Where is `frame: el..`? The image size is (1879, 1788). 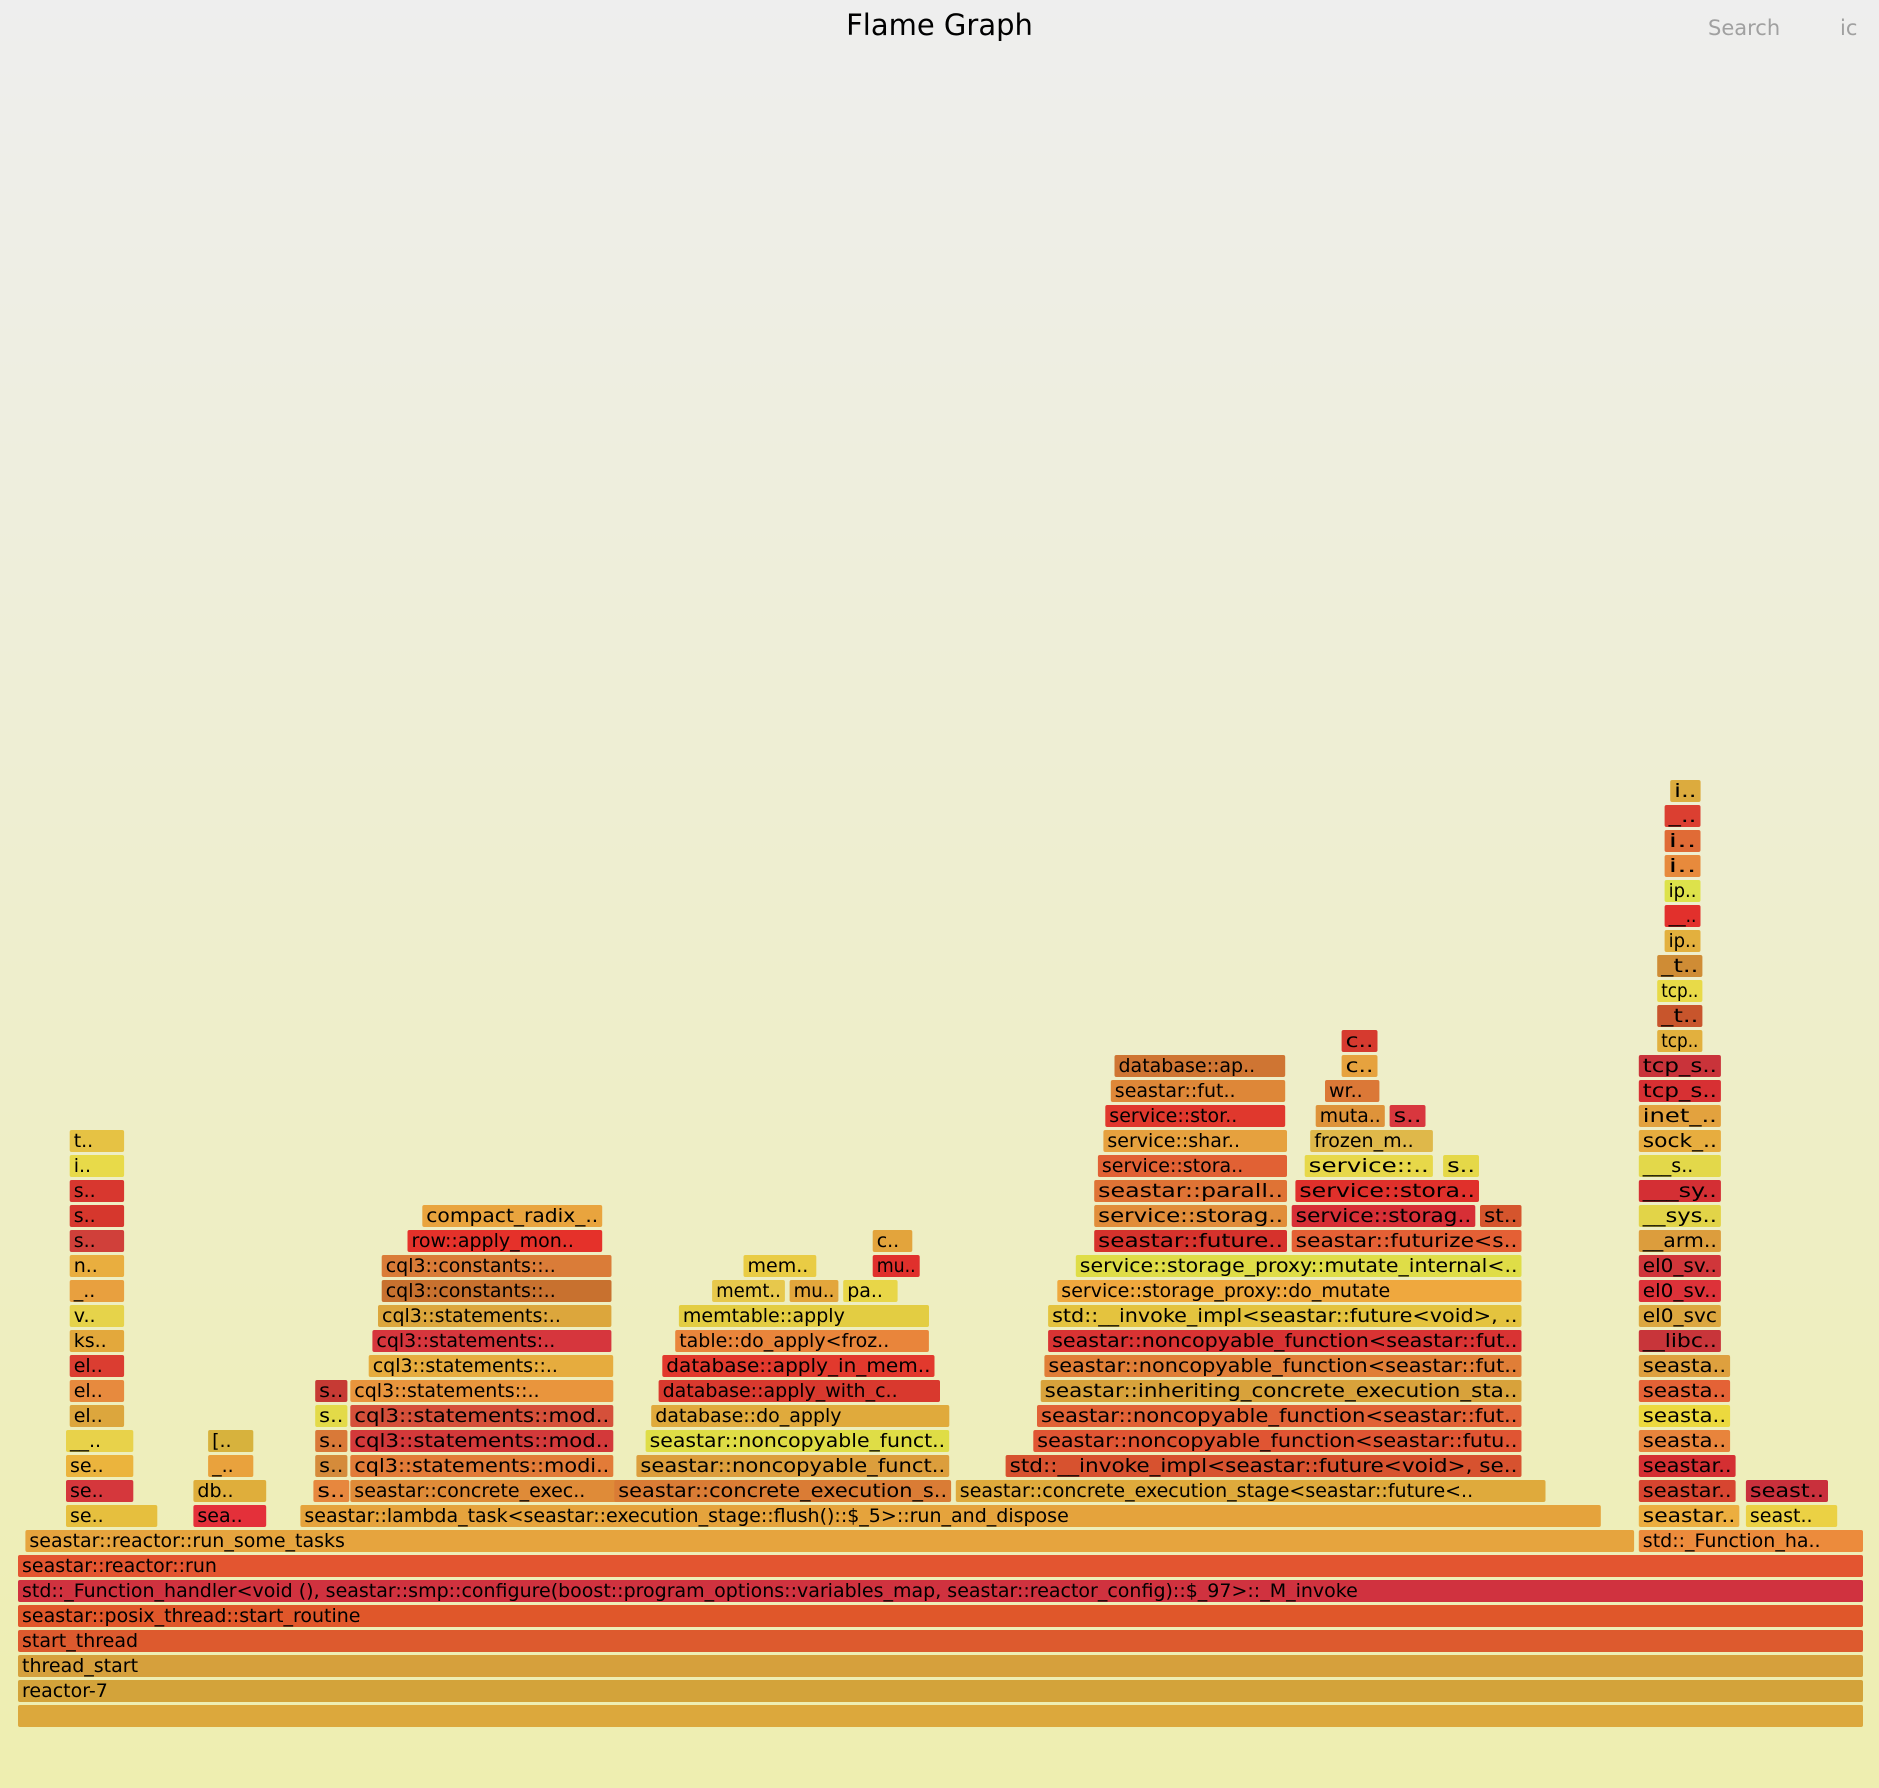 frame: el.. is located at coordinates (97, 1416).